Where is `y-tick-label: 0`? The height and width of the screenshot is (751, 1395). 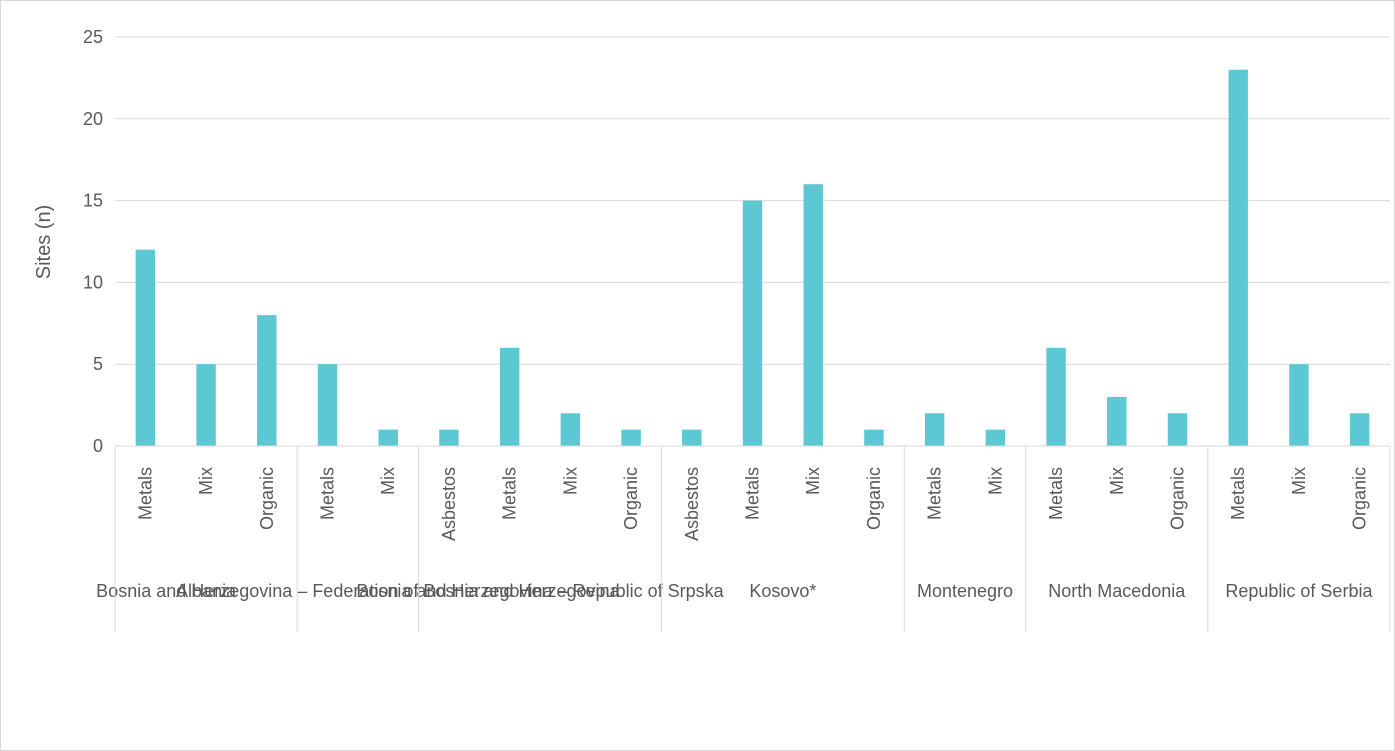 y-tick-label: 0 is located at coordinates (98, 446).